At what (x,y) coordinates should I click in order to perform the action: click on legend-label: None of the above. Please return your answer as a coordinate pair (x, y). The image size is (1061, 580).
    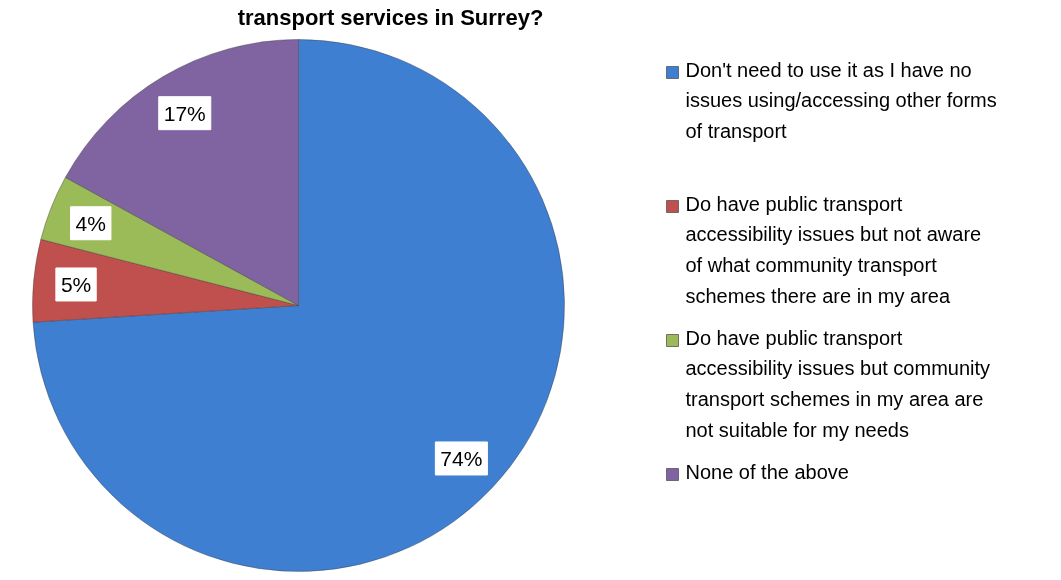
    Looking at the image, I should click on (767, 471).